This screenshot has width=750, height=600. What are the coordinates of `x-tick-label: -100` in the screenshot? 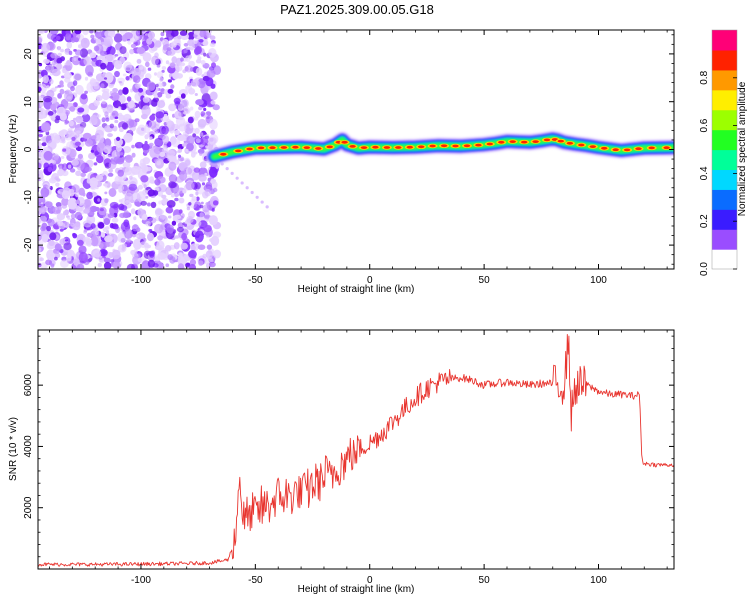 It's located at (141, 580).